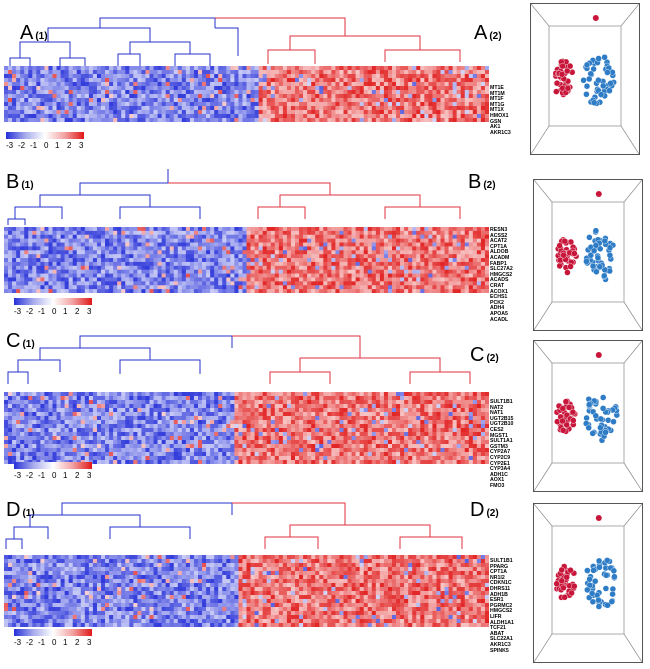 Image resolution: width=650 pixels, height=669 pixels. I want to click on gene-label: ACSS2, so click(499, 235).